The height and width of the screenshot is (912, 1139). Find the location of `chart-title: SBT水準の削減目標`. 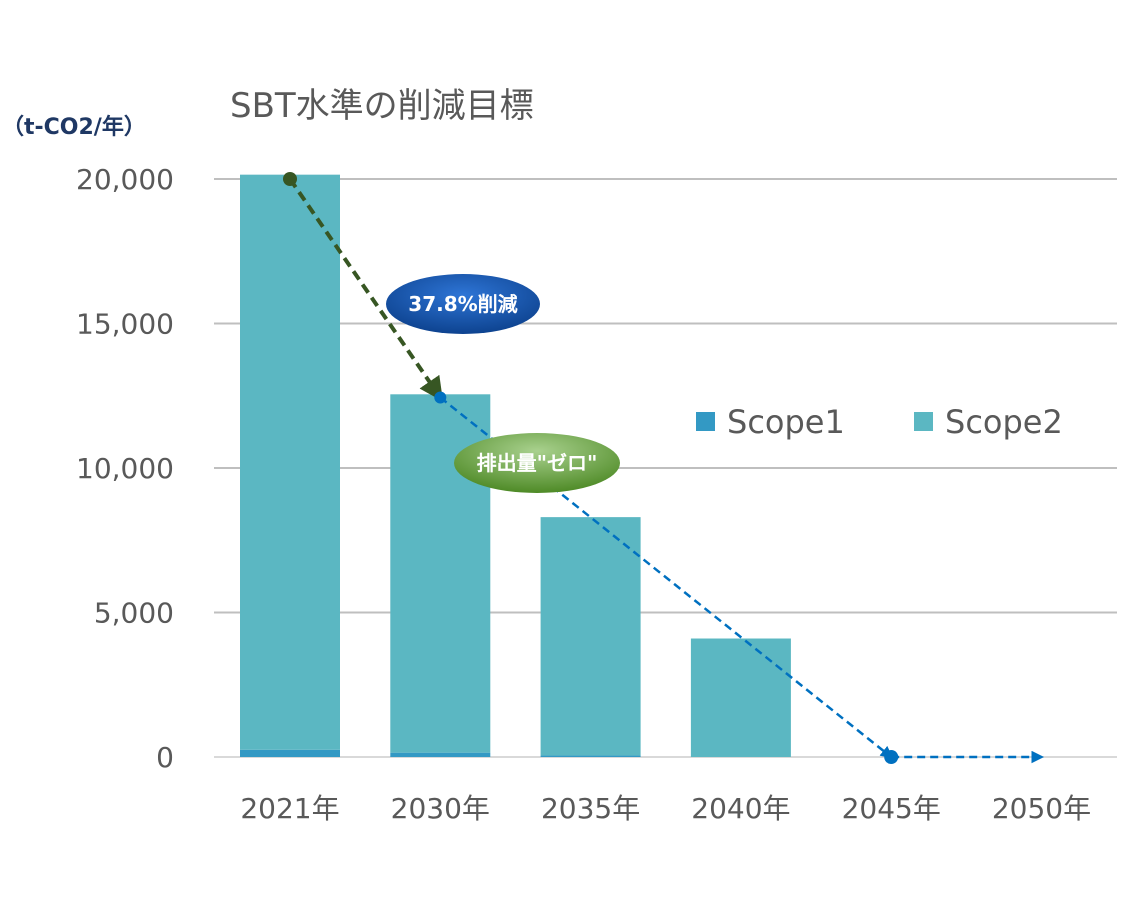

chart-title: SBT水準の削減目標 is located at coordinates (382, 106).